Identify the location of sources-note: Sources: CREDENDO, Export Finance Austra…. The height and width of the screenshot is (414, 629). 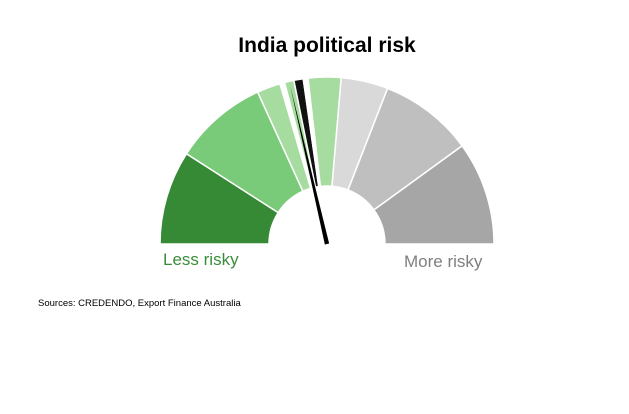
(139, 303).